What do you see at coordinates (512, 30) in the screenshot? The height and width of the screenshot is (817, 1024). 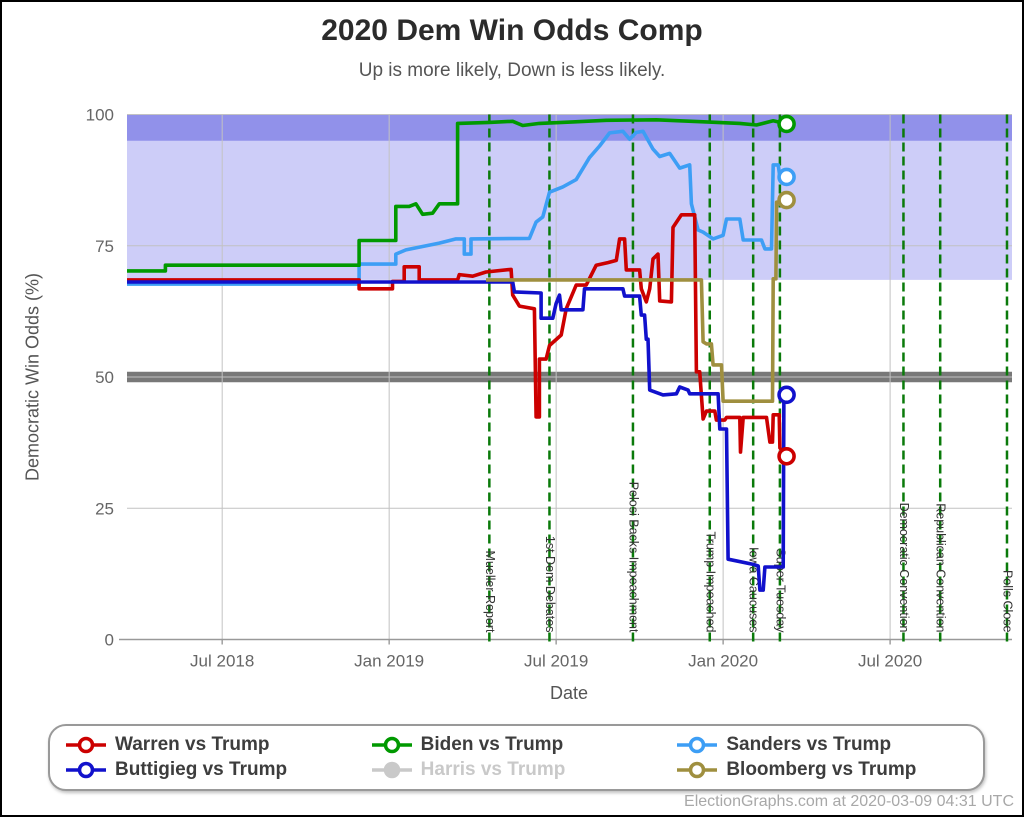 I see `chart-title: 2020 Dem Win Odds Comp` at bounding box center [512, 30].